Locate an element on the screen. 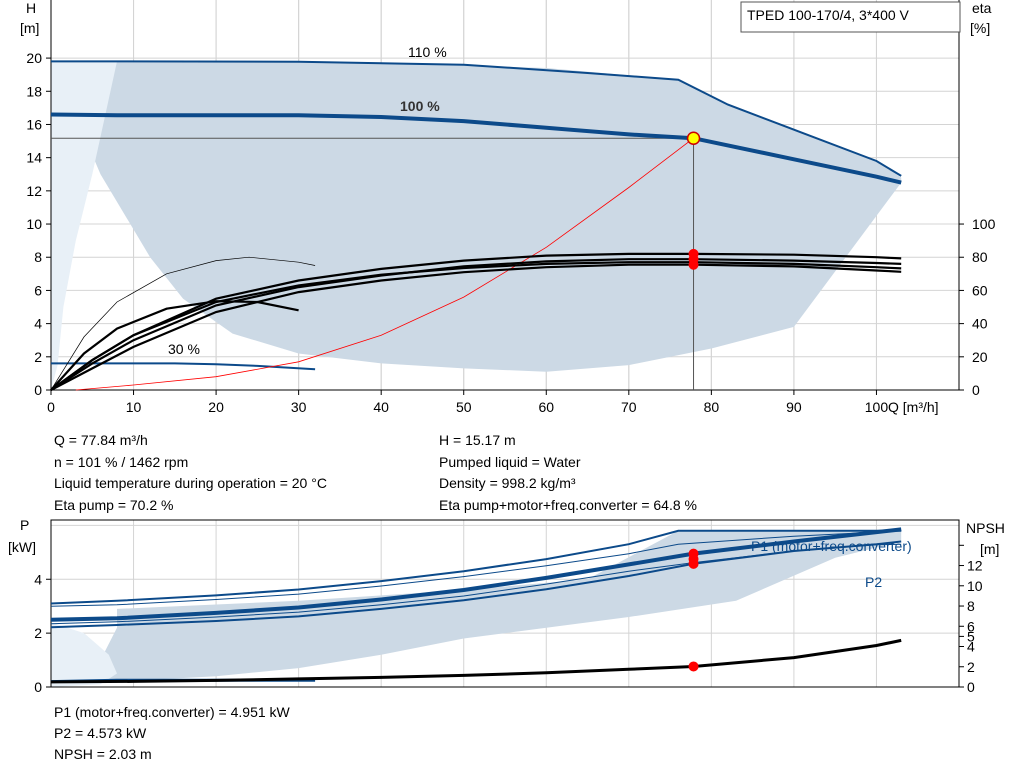 The height and width of the screenshot is (781, 1024). power-curve-p1 is located at coordinates (476, 574).